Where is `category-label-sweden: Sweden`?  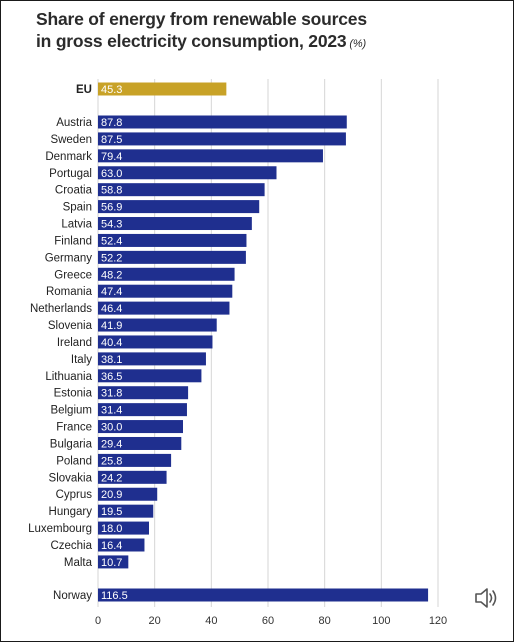 category-label-sweden: Sweden is located at coordinates (71, 140).